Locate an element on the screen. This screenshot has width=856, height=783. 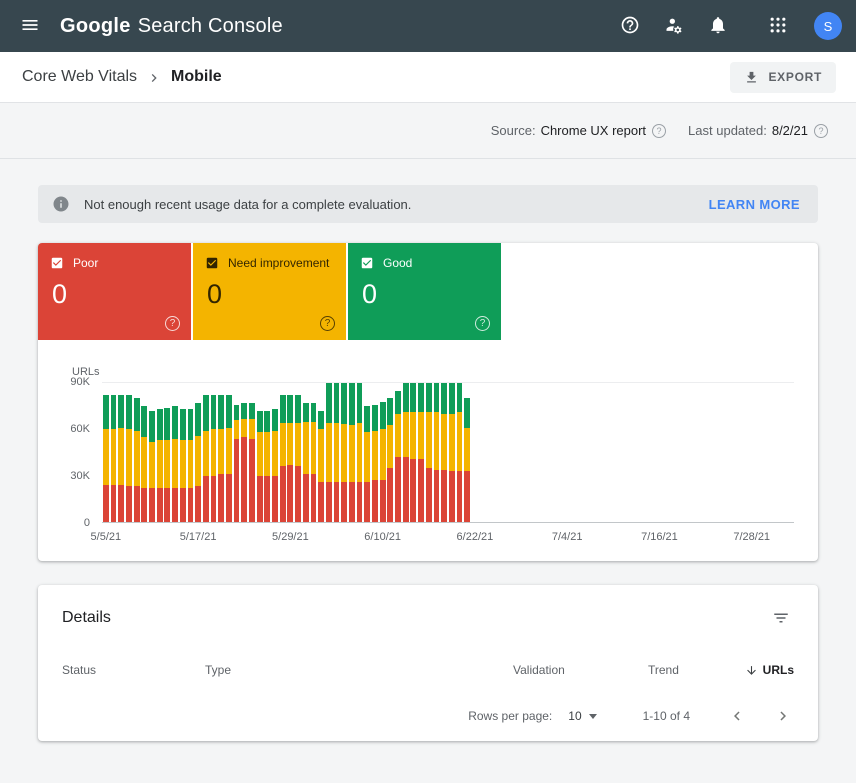
learn-more-link: LEARN MORE is located at coordinates (754, 204).